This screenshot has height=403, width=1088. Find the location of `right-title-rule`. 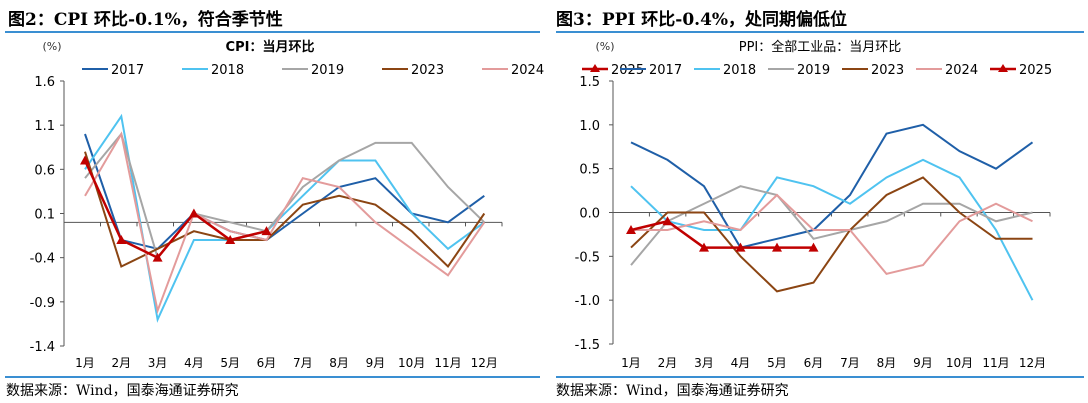

right-title-rule is located at coordinates (820, 32).